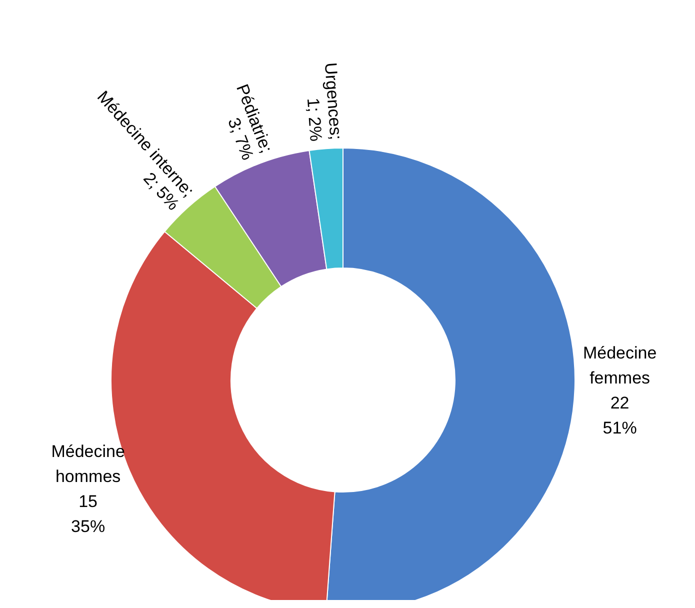 The image size is (695, 608). I want to click on data-label: 15 35%, so click(88, 514).